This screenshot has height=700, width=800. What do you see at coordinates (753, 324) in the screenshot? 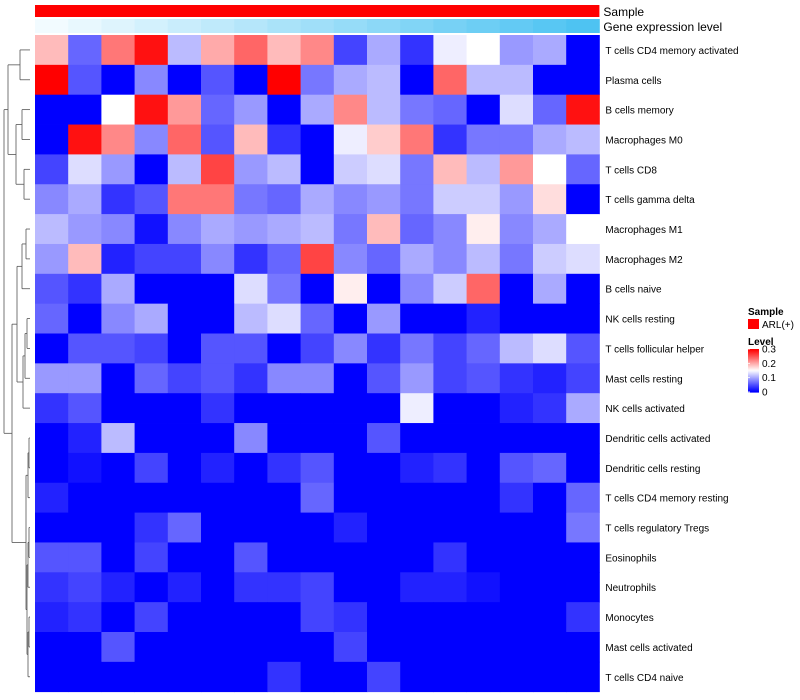
I see `legend-sample-swatch` at bounding box center [753, 324].